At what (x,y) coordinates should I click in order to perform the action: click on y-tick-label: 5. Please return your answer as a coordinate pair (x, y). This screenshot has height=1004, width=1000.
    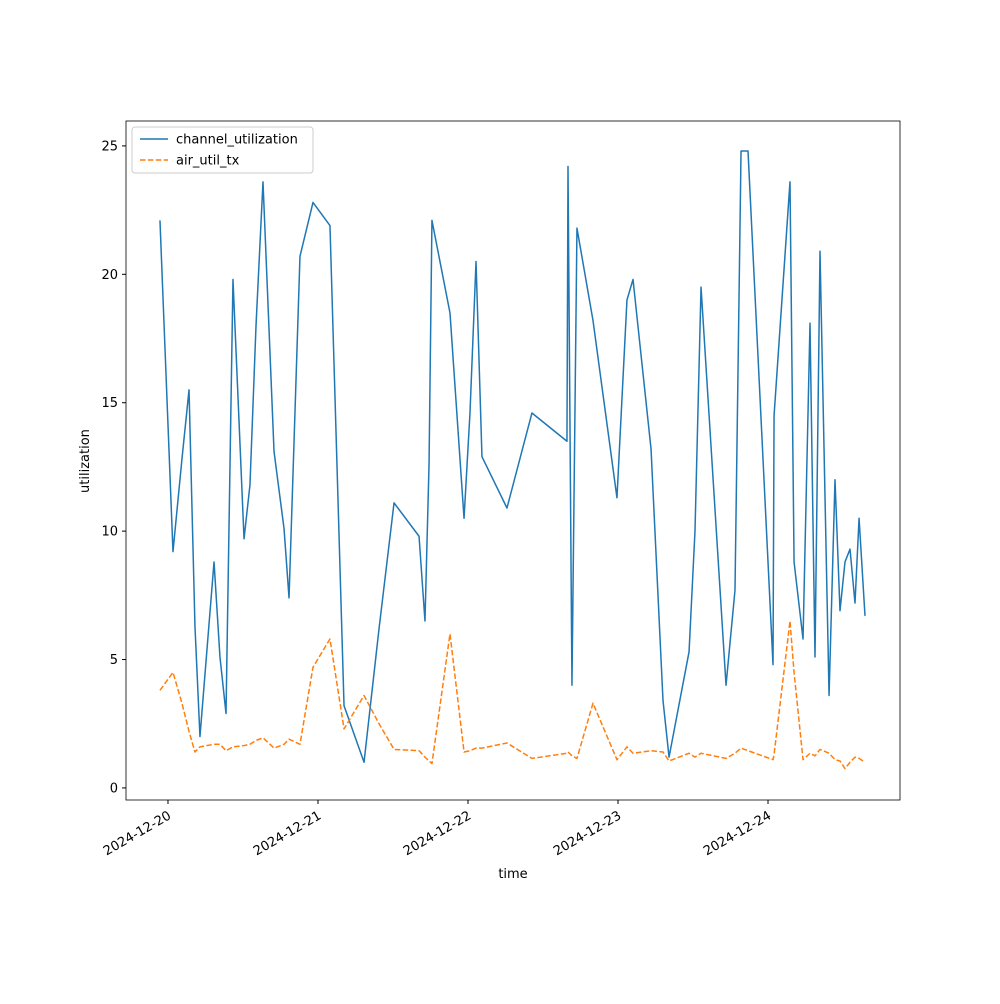
    Looking at the image, I should click on (114, 660).